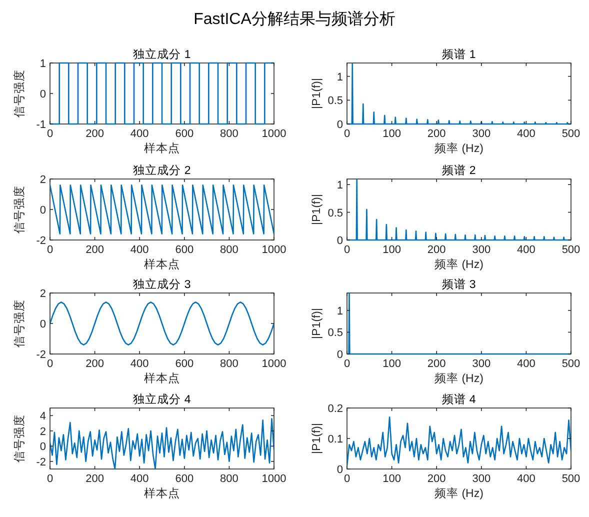 This screenshot has height=517, width=589. Describe the element at coordinates (459, 399) in the screenshot. I see `chart-title: 频谱 4` at that location.